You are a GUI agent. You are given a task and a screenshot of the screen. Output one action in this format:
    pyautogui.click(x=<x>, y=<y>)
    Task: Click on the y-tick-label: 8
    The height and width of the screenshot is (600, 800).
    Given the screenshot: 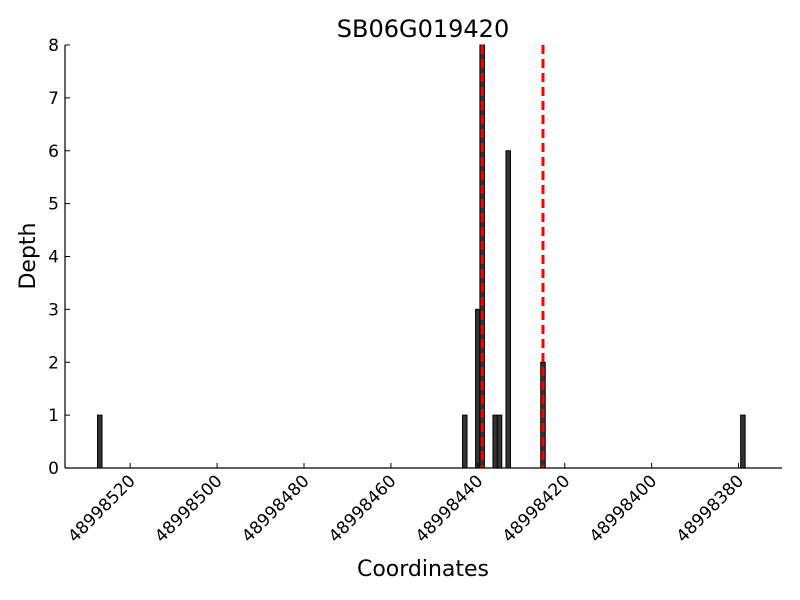 What is the action you would take?
    pyautogui.click(x=53, y=46)
    